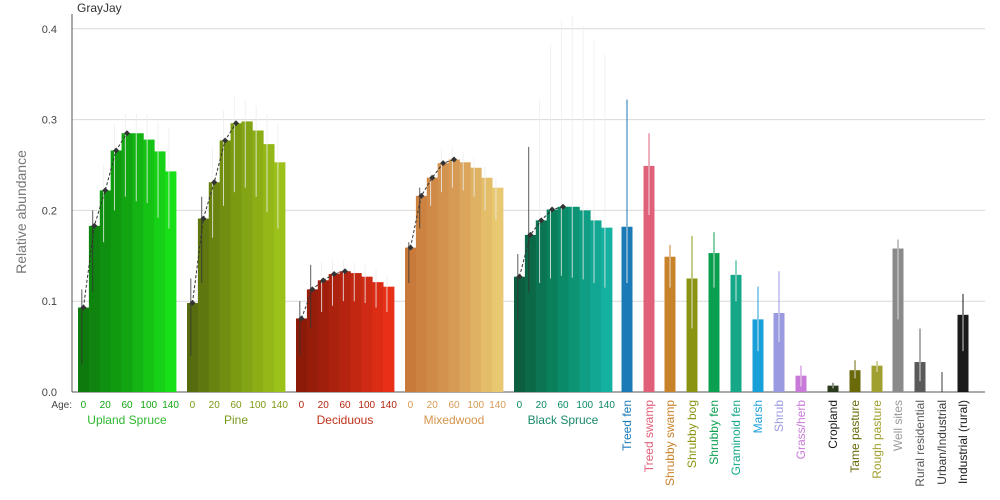 The height and width of the screenshot is (500, 1000). What do you see at coordinates (833, 424) in the screenshot?
I see `category-label: Cropland` at bounding box center [833, 424].